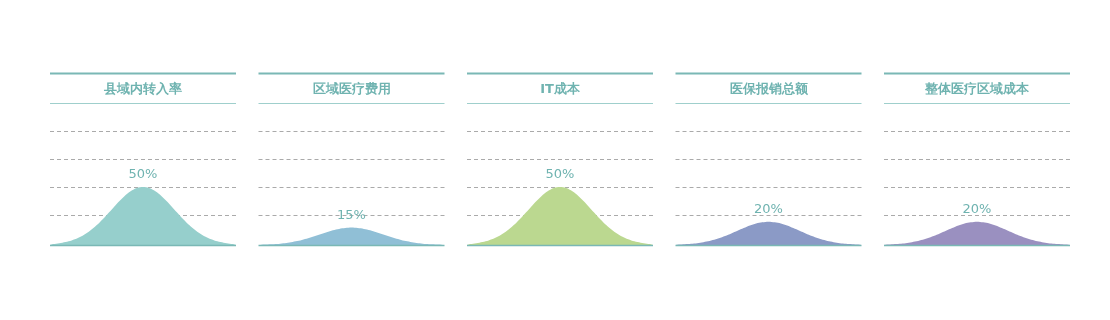  I want to click on category-label: IT成本, so click(560, 88).